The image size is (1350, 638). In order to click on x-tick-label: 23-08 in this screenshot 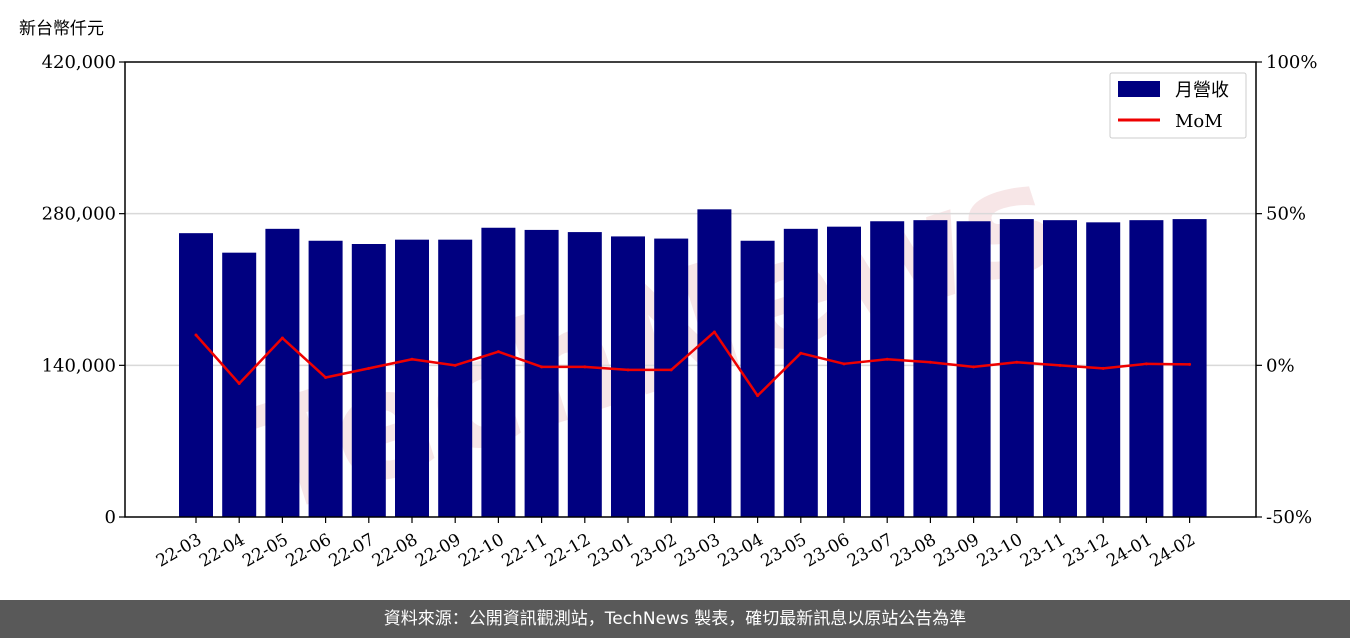, I will do `click(913, 551)`.